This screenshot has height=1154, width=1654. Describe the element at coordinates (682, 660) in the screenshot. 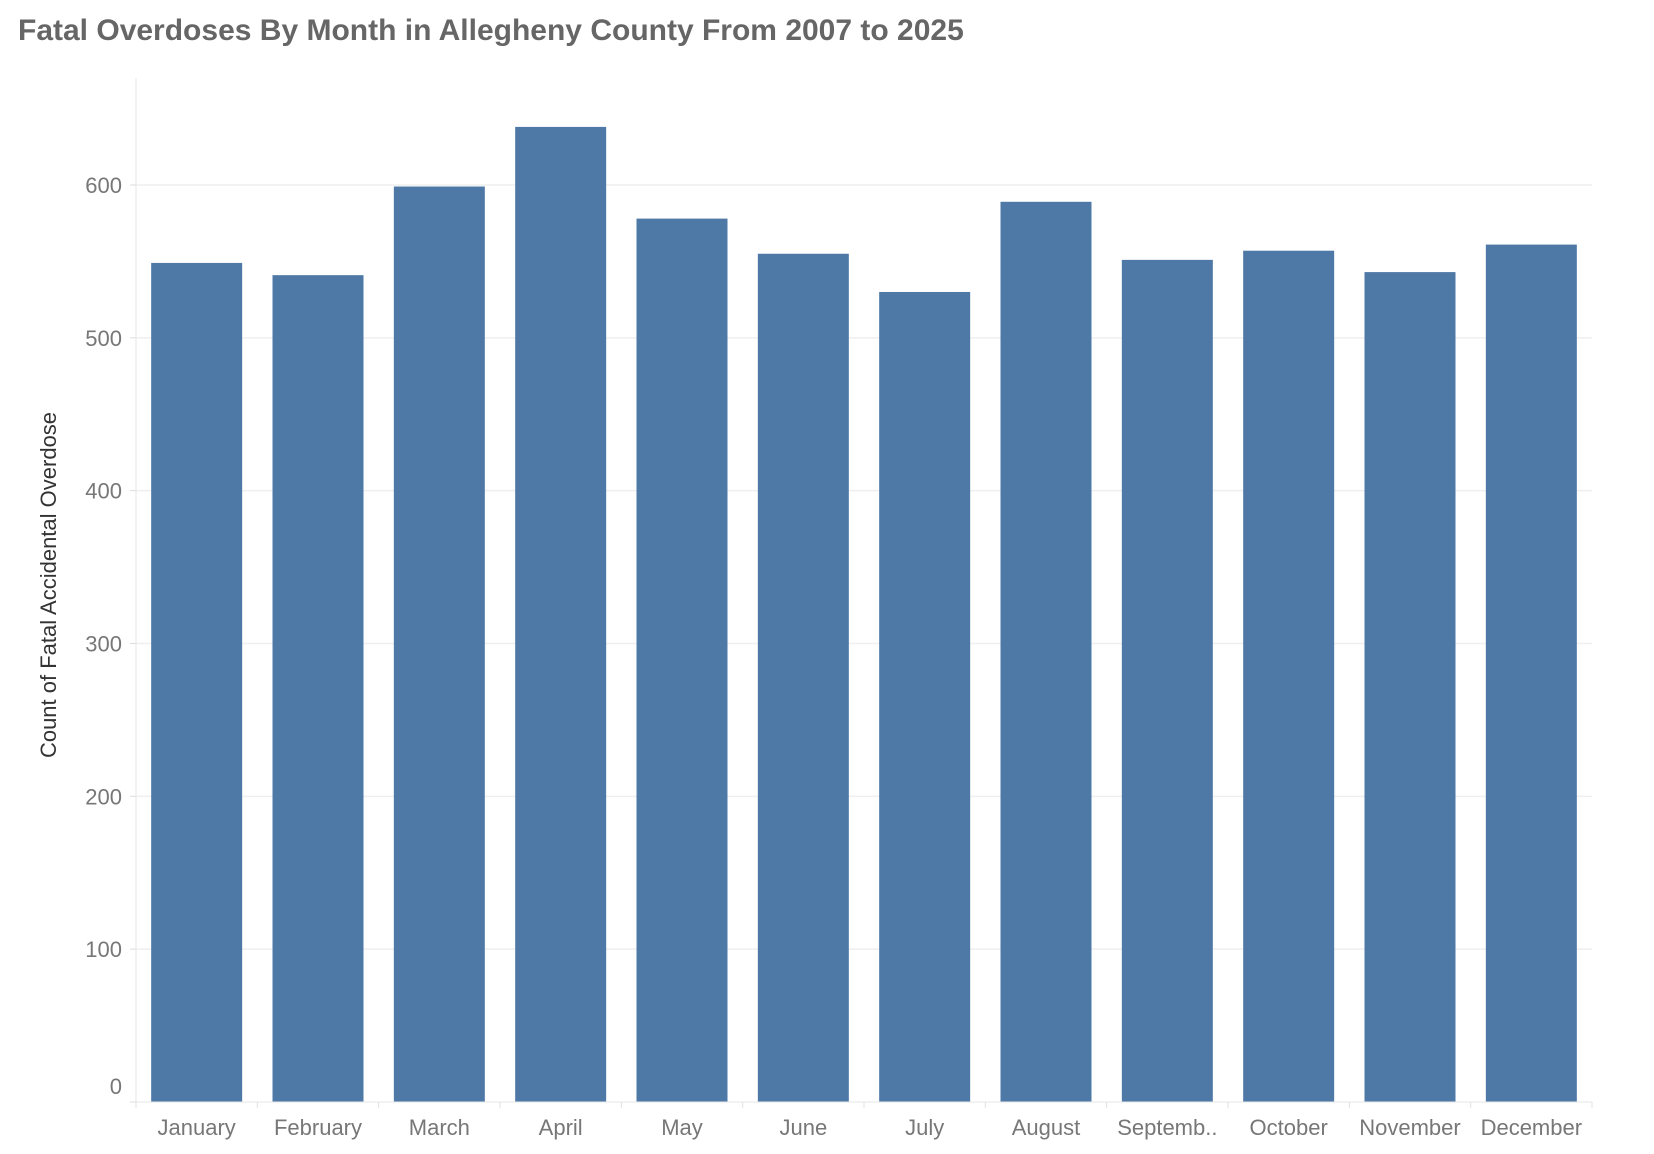

I see `bar-may` at that location.